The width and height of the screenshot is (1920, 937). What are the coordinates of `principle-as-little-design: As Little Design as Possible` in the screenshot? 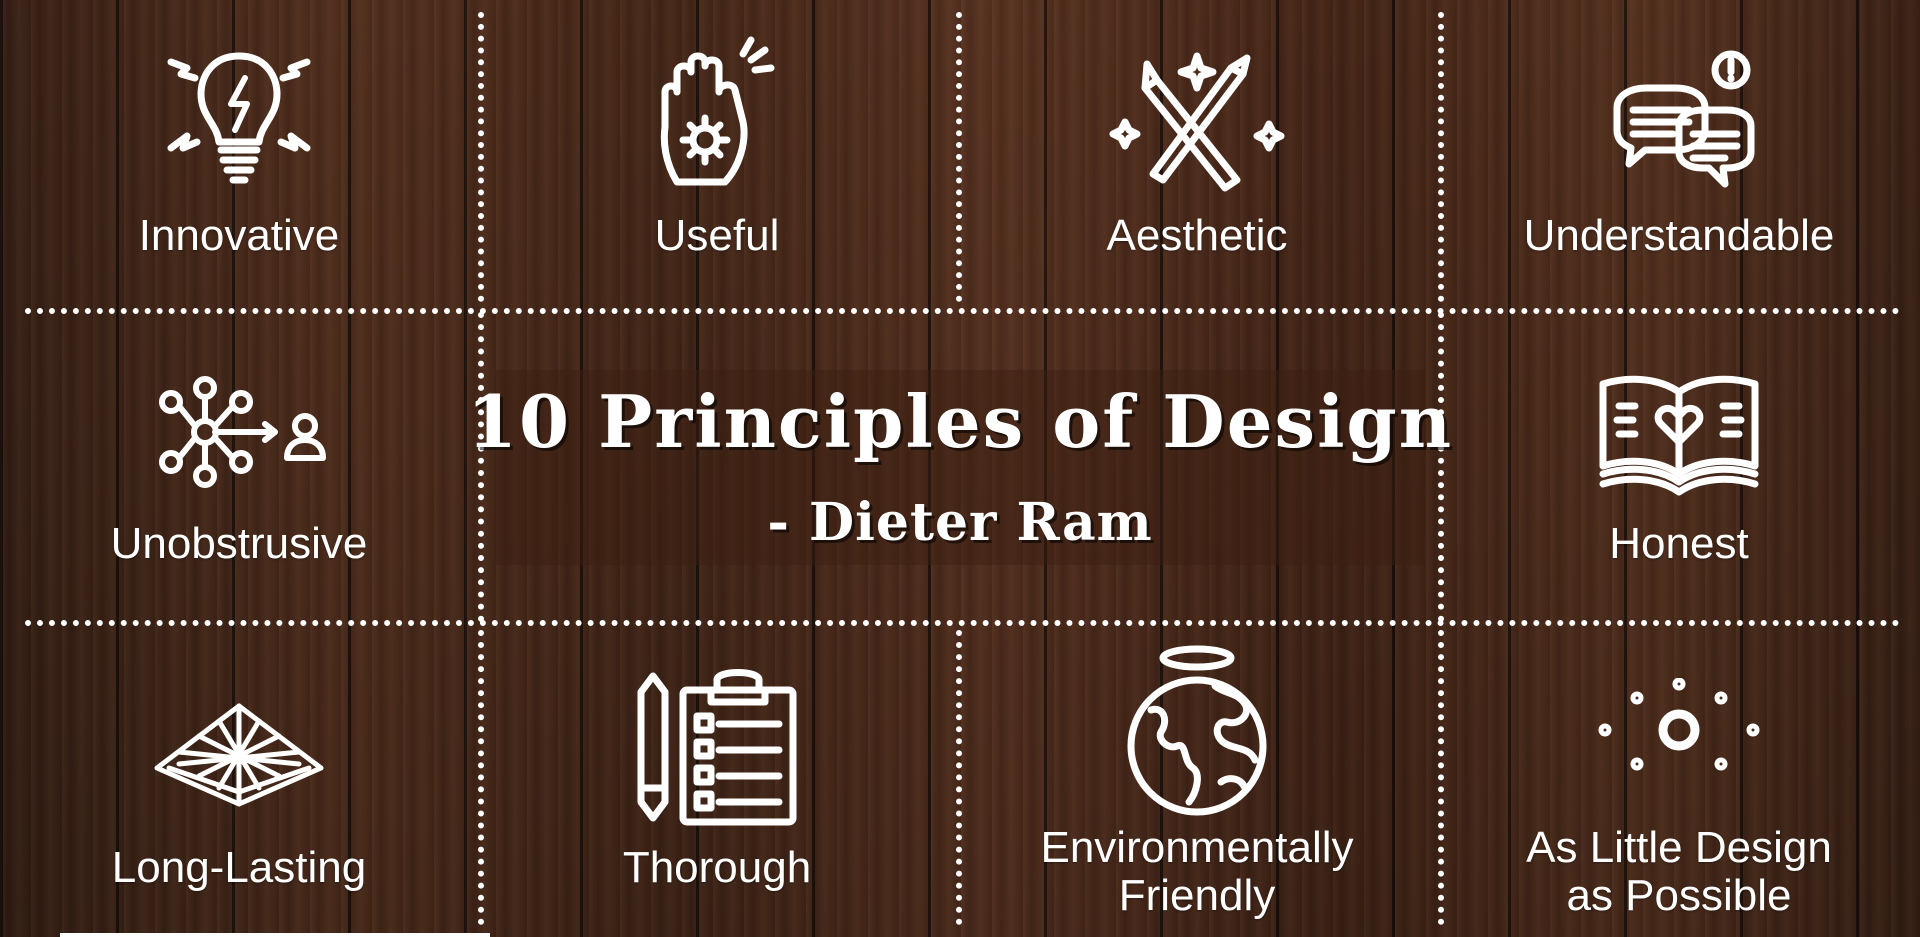 It's located at (1679, 783).